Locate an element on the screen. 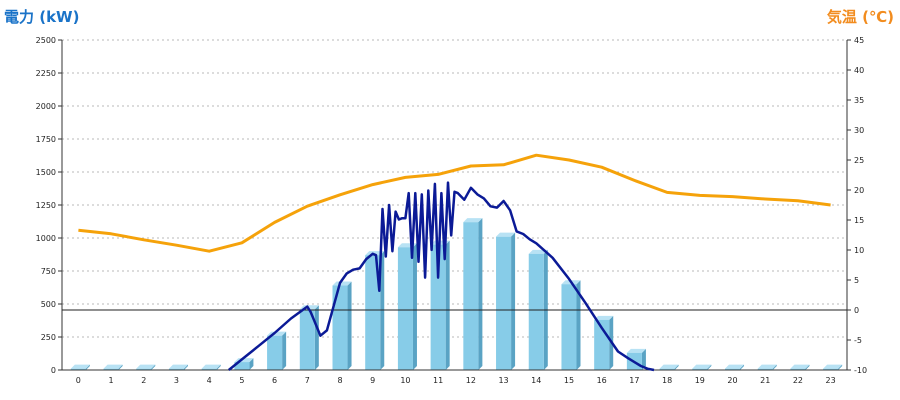 Image resolution: width=900 pixels, height=400 pixels. x-tick-label: 12 is located at coordinates (471, 380).